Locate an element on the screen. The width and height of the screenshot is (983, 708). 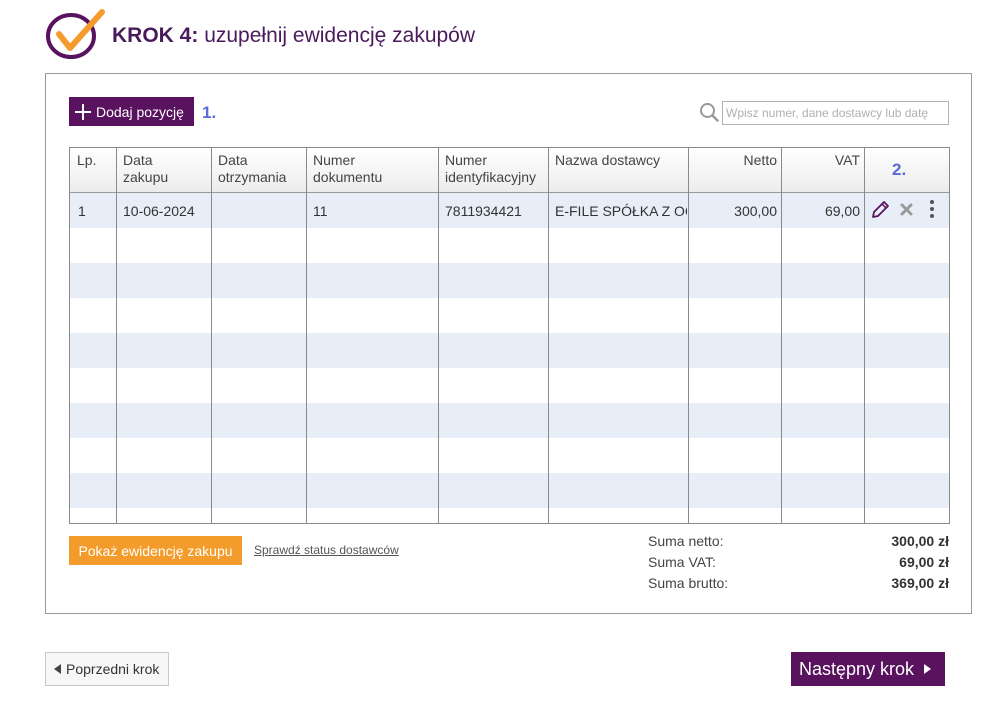
cell-netto: 300,00 is located at coordinates (755, 211).